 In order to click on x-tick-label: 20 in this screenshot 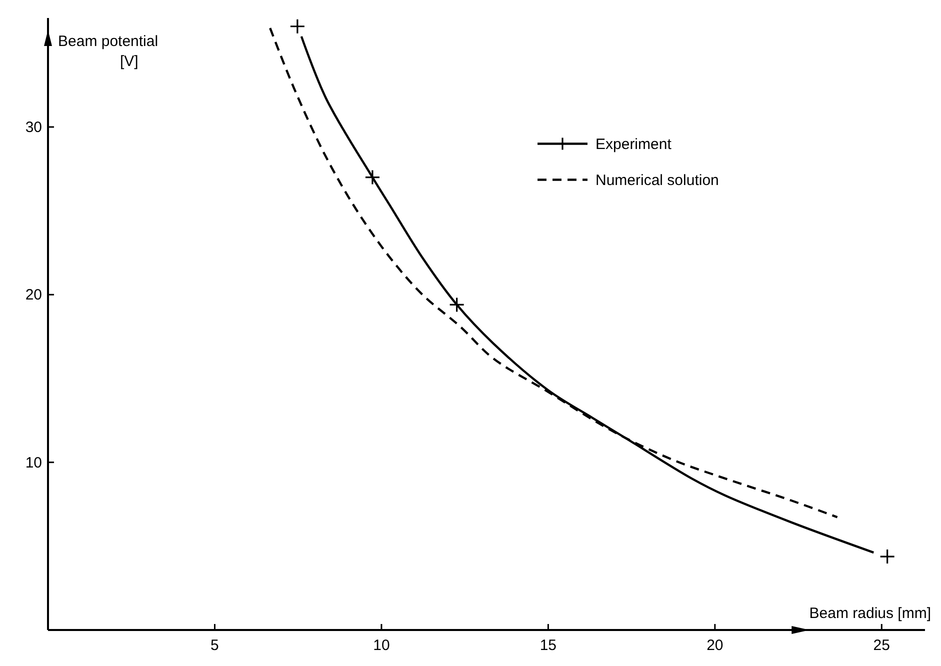, I will do `click(715, 645)`.